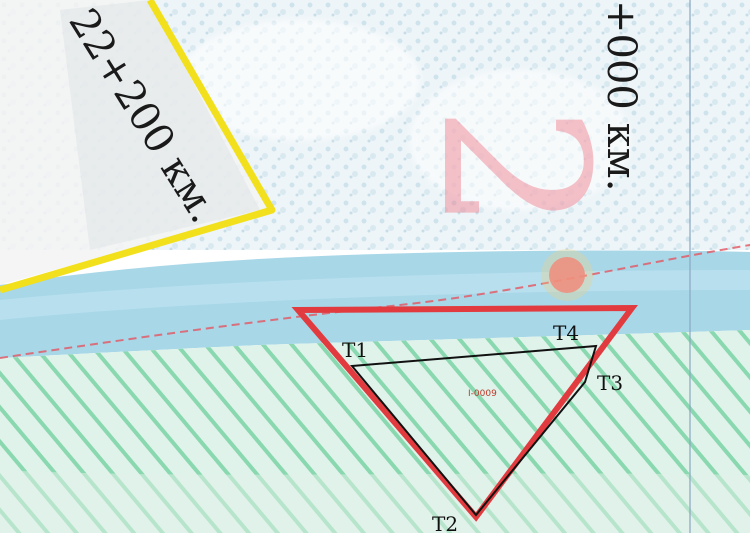  I want to click on hatched-land-bottom, so click(375, 501).